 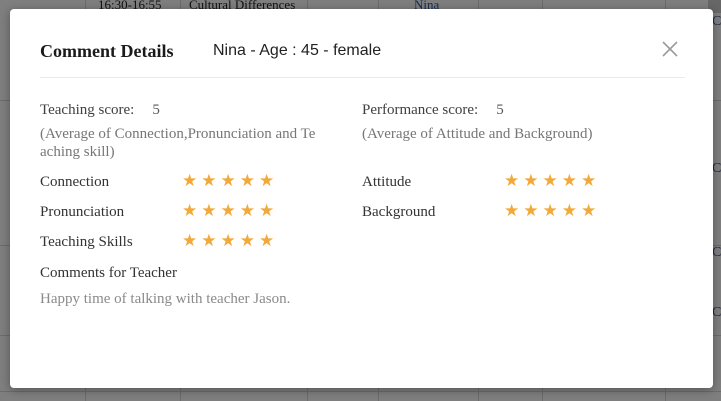 I want to click on teaching-score-value: 5, so click(x=156, y=110).